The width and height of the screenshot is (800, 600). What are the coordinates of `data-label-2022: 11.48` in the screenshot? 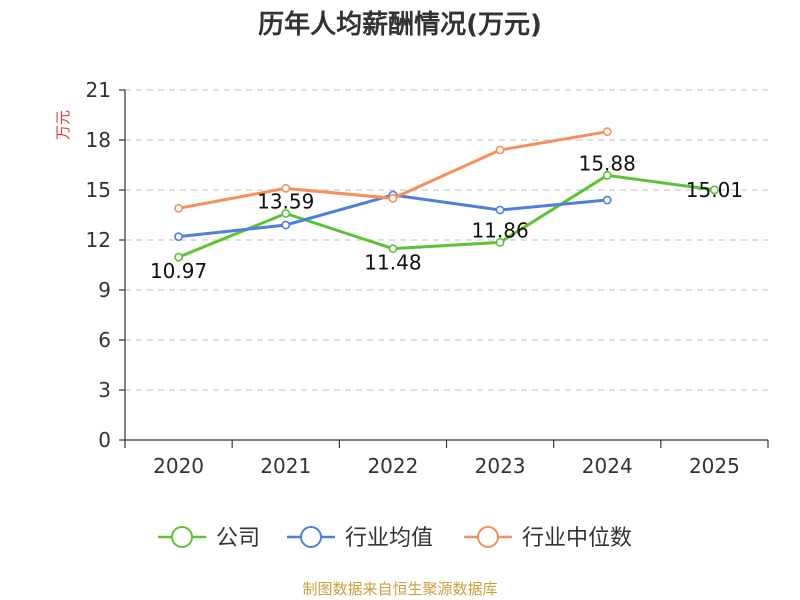 It's located at (392, 263).